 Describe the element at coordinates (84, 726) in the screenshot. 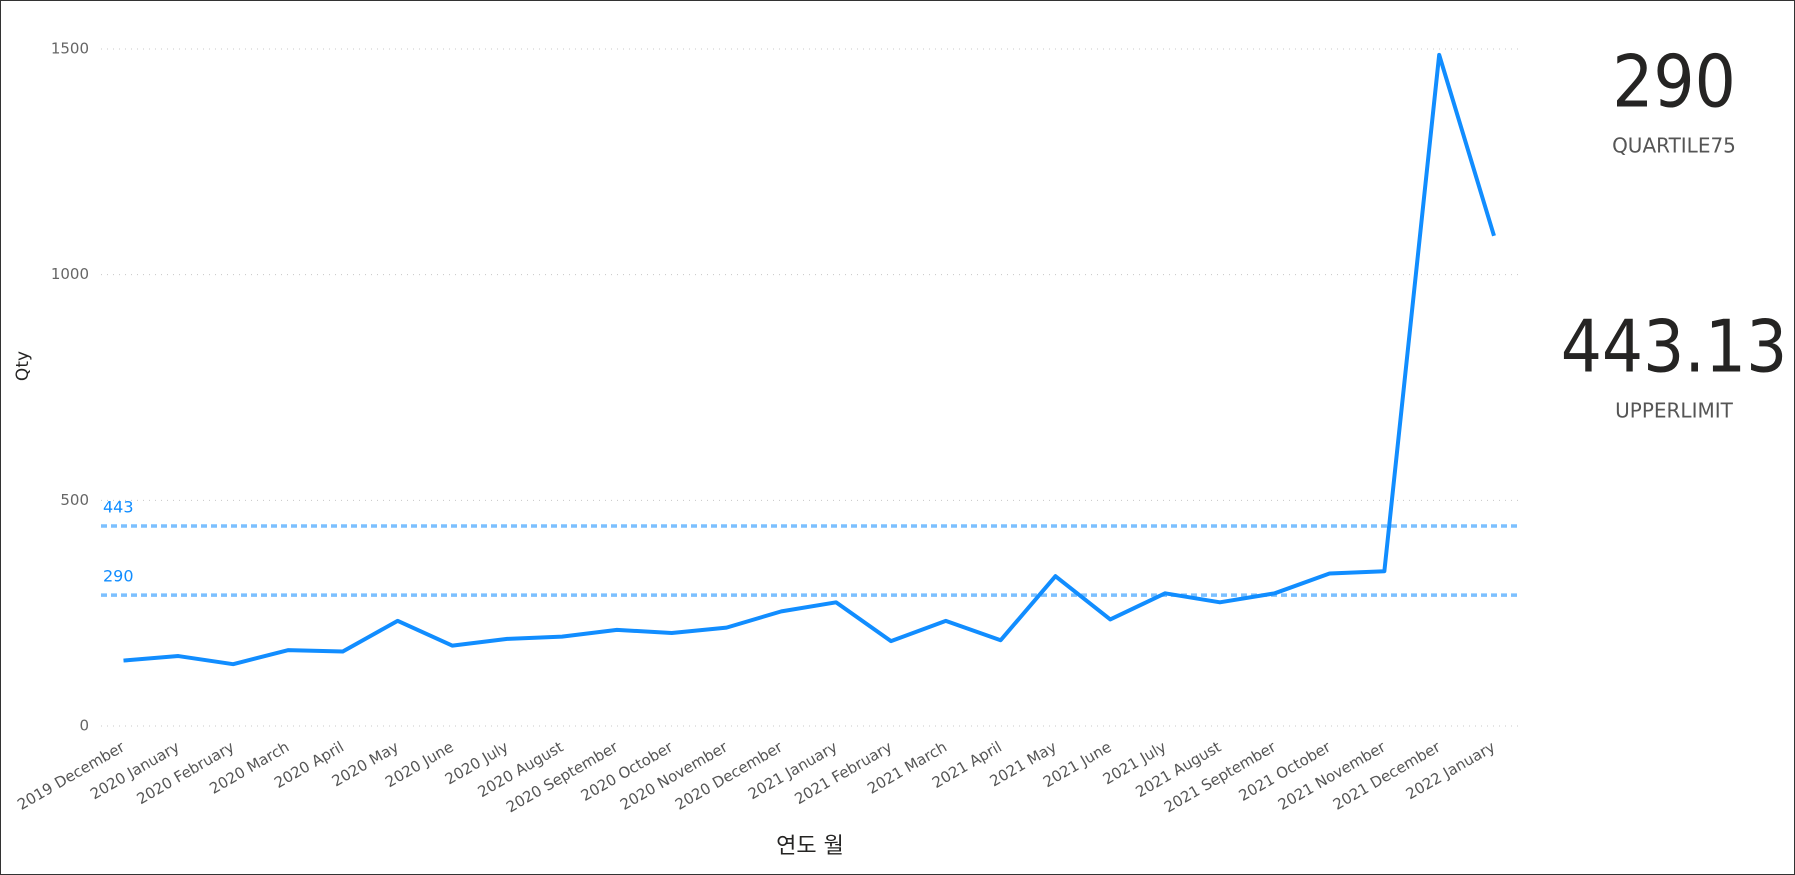

I see `y-tick-label: 0` at that location.